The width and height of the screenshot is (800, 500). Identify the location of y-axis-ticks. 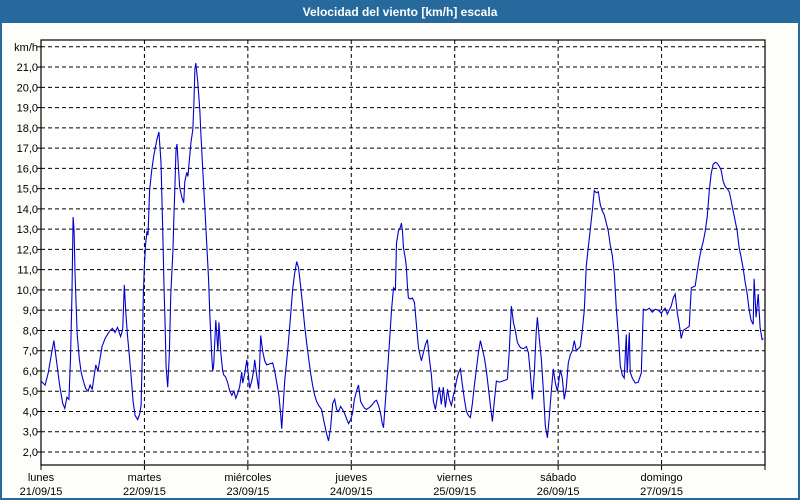
(39, 249).